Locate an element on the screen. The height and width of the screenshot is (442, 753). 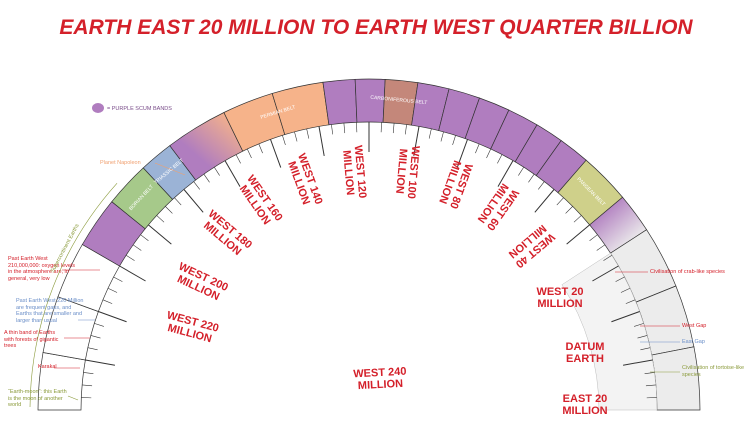
era-line: EARTH is located at coordinates (585, 359).